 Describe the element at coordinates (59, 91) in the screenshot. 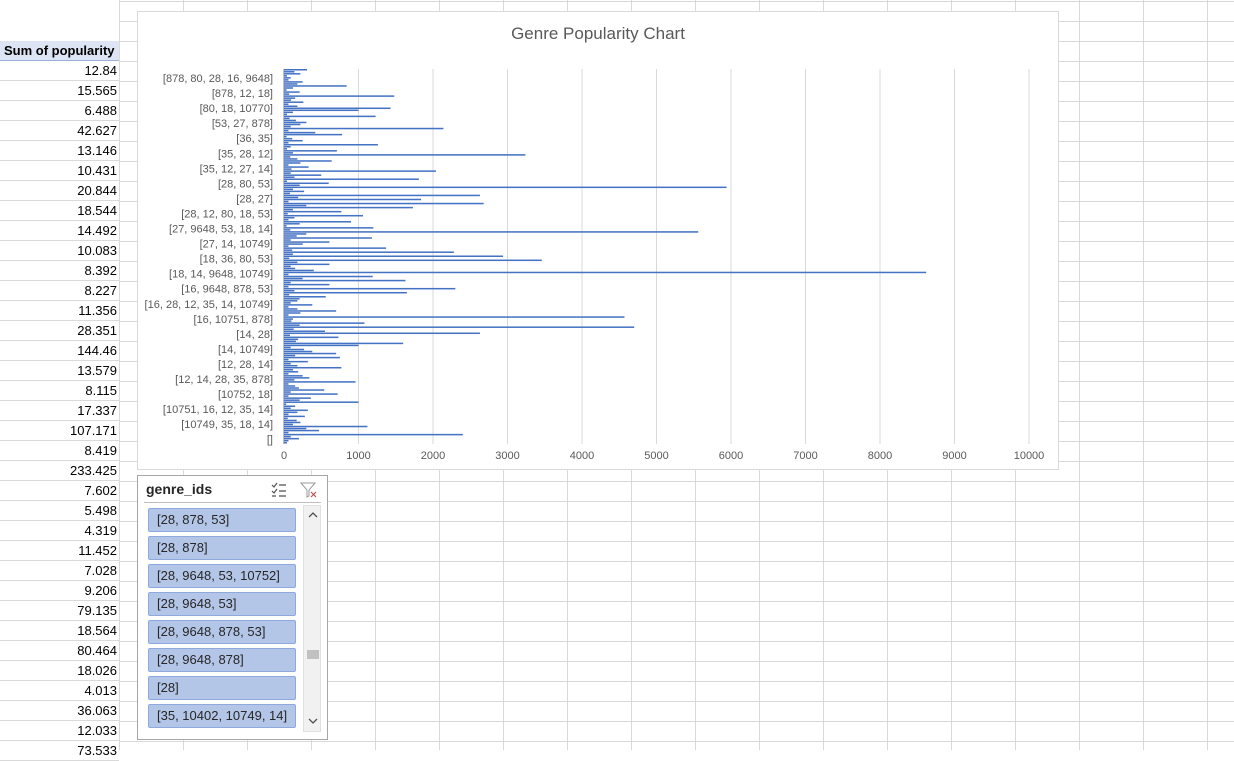

I see `popularity-cell: 15.565` at that location.